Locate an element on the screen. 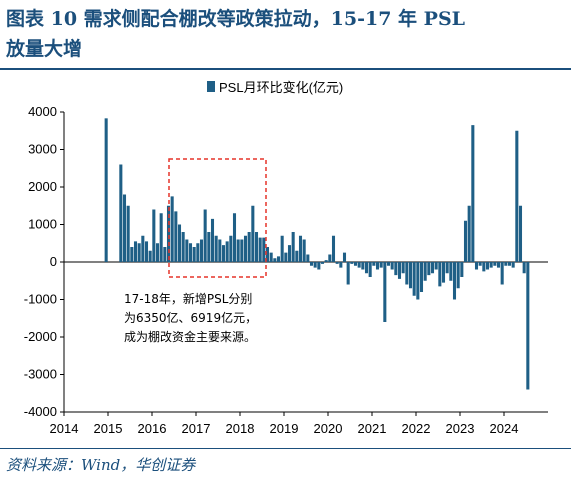  annotation-line1: 17-18年，新增PSL分别 is located at coordinates (188, 298).